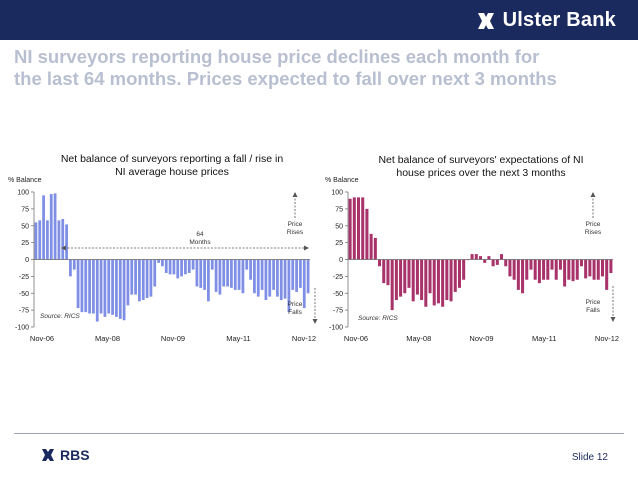  Describe the element at coordinates (559, 20) in the screenshot. I see `brand-name: Ulster Bank` at that location.